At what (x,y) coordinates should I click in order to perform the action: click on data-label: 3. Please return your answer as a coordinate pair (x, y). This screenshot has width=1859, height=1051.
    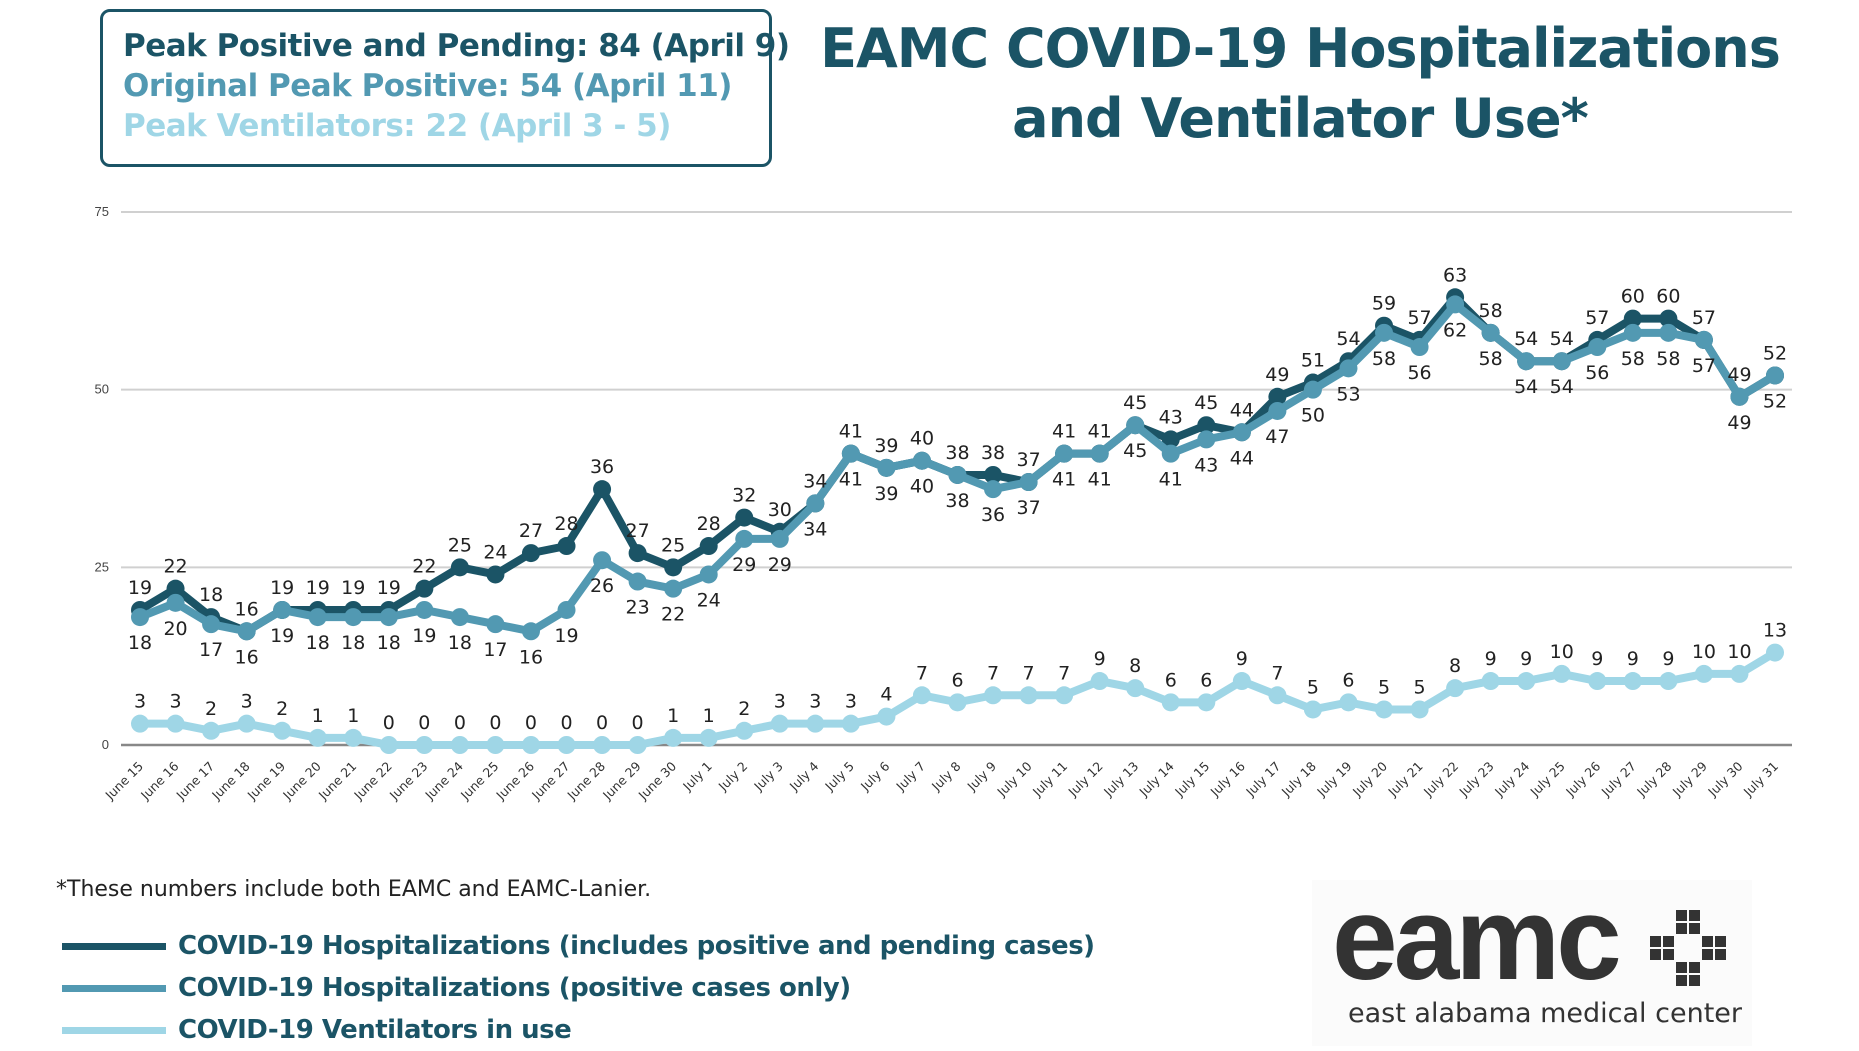
    Looking at the image, I should click on (140, 702).